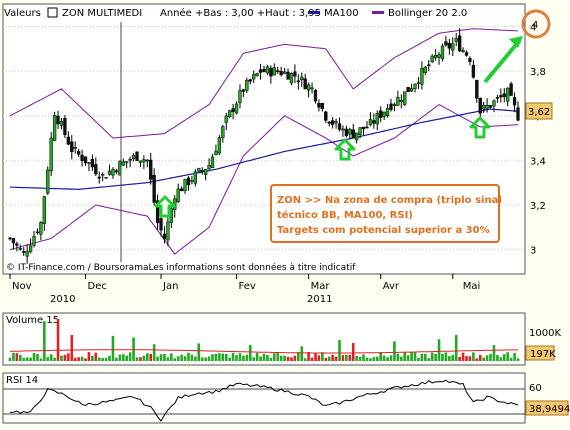  What do you see at coordinates (545, 333) in the screenshot?
I see `volume-tick-1000k: 1000K` at bounding box center [545, 333].